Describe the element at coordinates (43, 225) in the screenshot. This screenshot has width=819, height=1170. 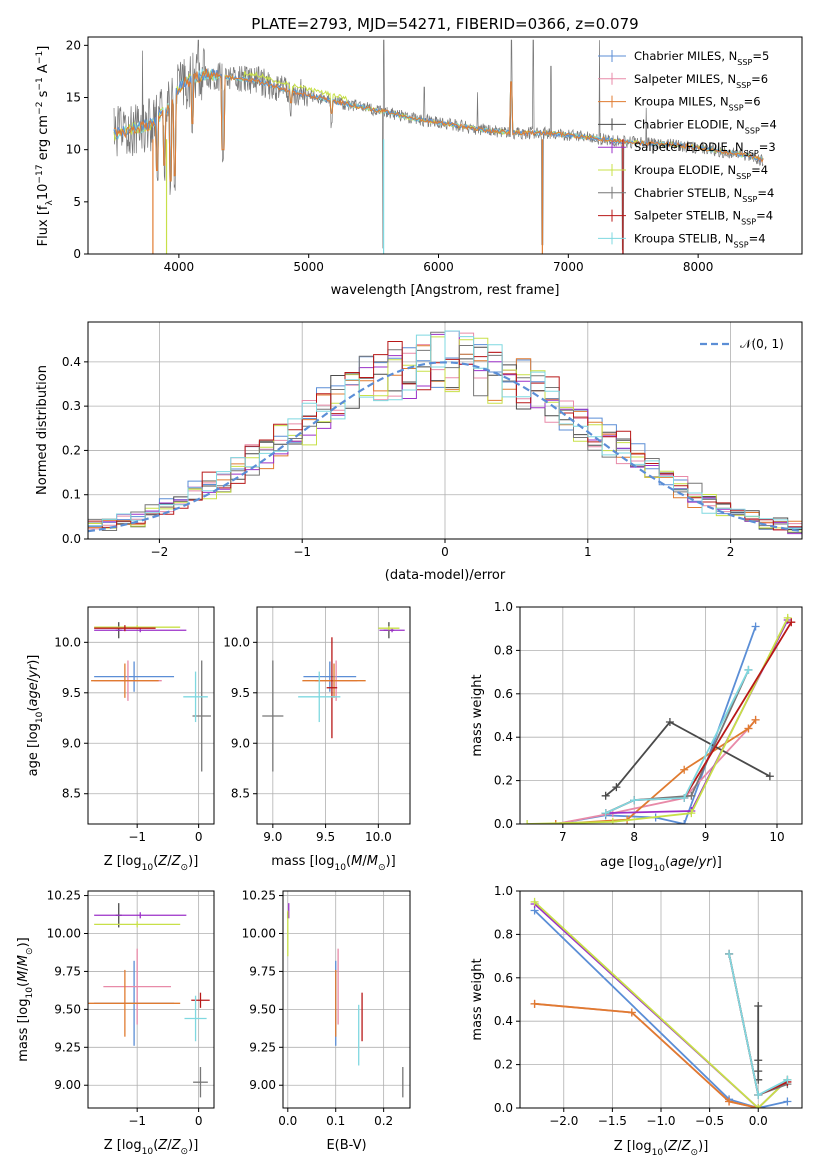
I see `y-axis-label-part: Flux [f` at that location.